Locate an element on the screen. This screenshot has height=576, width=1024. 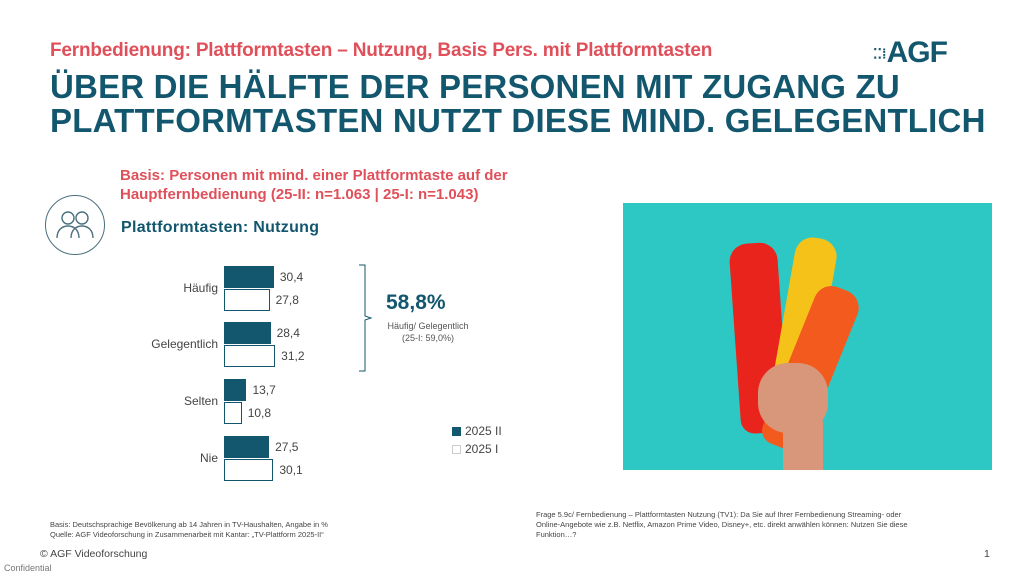
agf-logo: ⁚⁚⁞AGF is located at coordinates (910, 52).